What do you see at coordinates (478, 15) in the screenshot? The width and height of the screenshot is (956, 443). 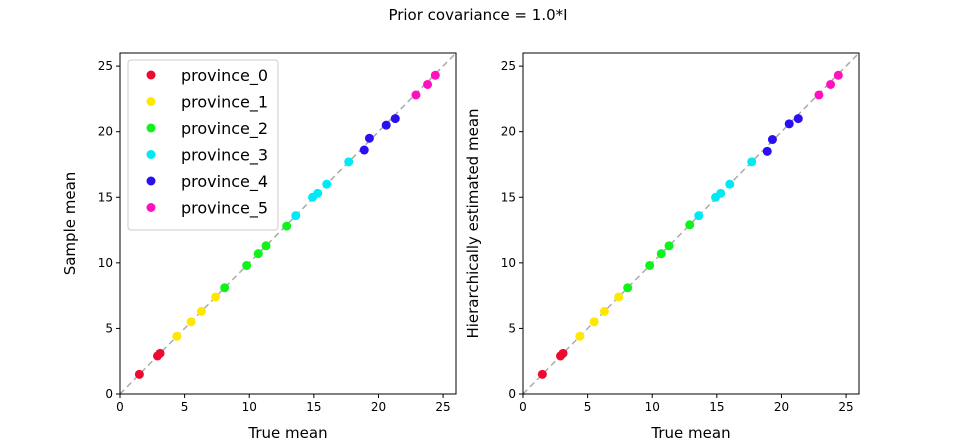 I see `figure-title: Prior covariance = 1.0*I` at bounding box center [478, 15].